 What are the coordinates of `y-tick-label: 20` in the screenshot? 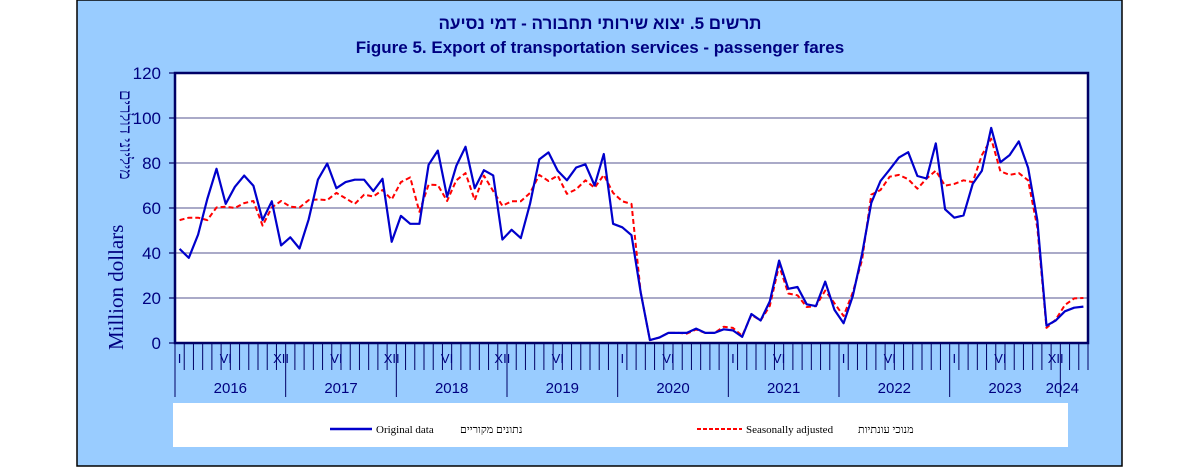 It's located at (151, 298).